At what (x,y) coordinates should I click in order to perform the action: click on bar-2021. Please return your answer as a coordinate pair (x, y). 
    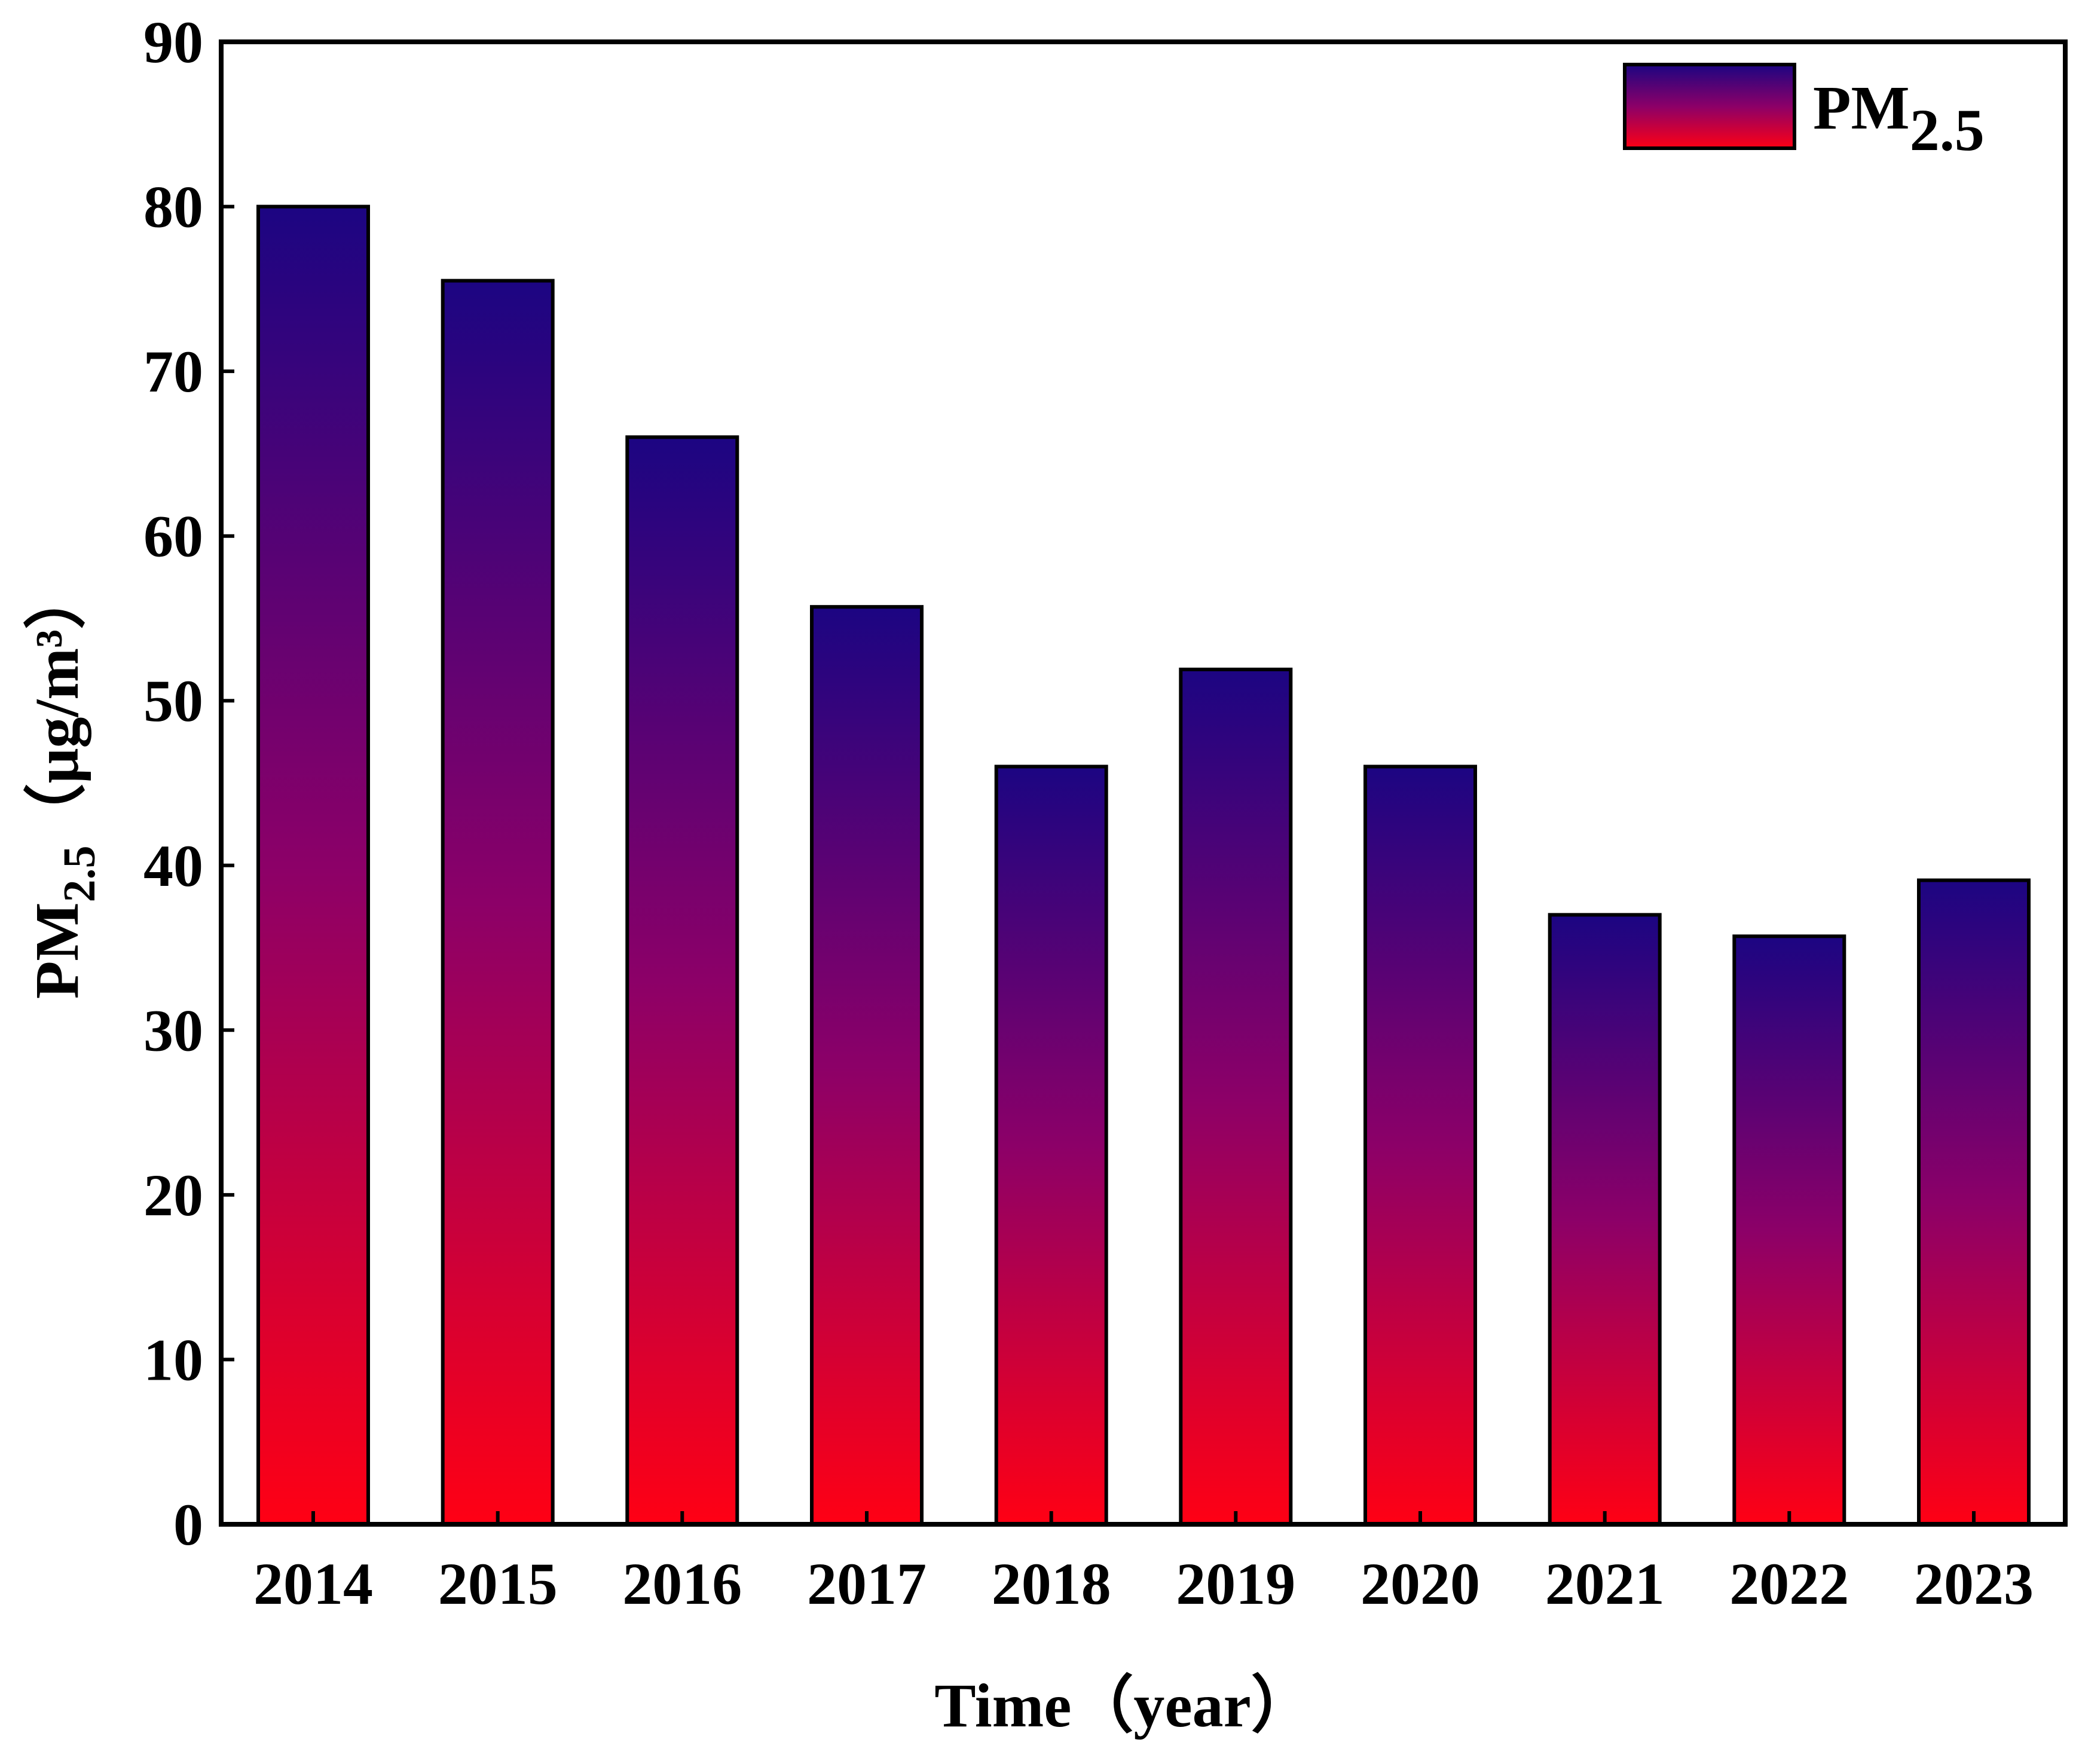
    Looking at the image, I should click on (1605, 1219).